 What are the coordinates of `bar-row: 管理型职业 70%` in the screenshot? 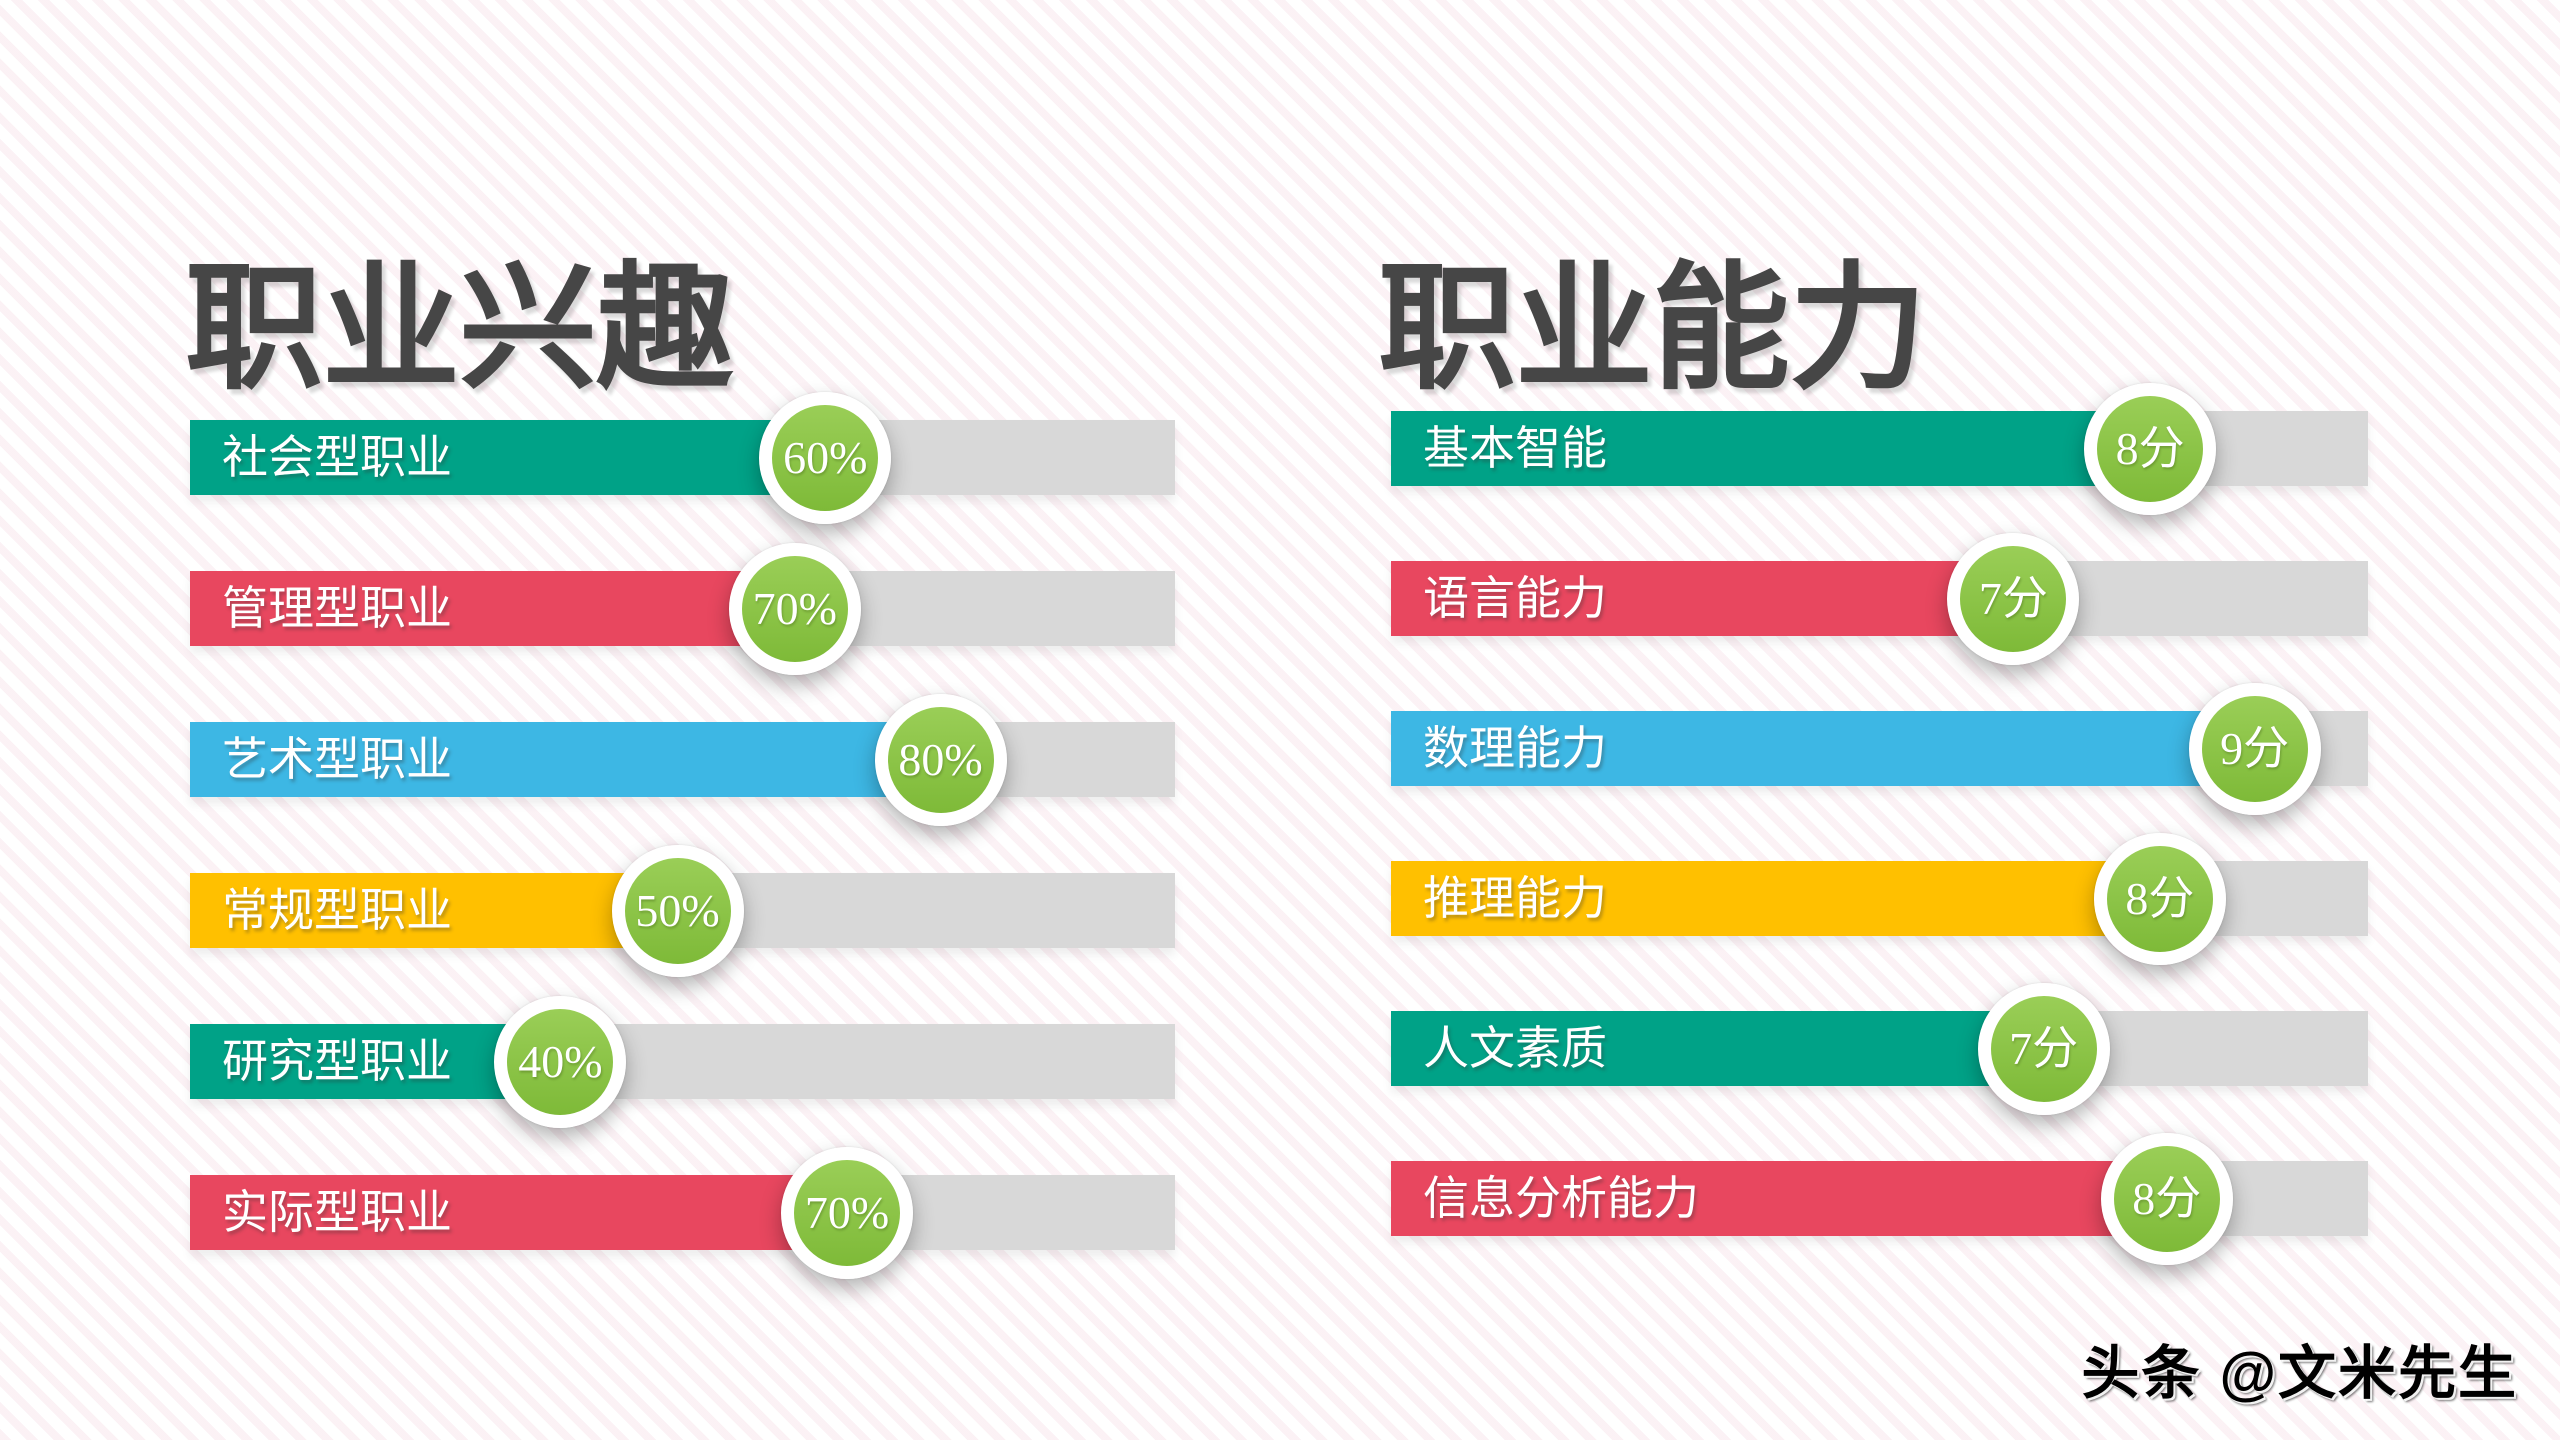 It's located at (682, 608).